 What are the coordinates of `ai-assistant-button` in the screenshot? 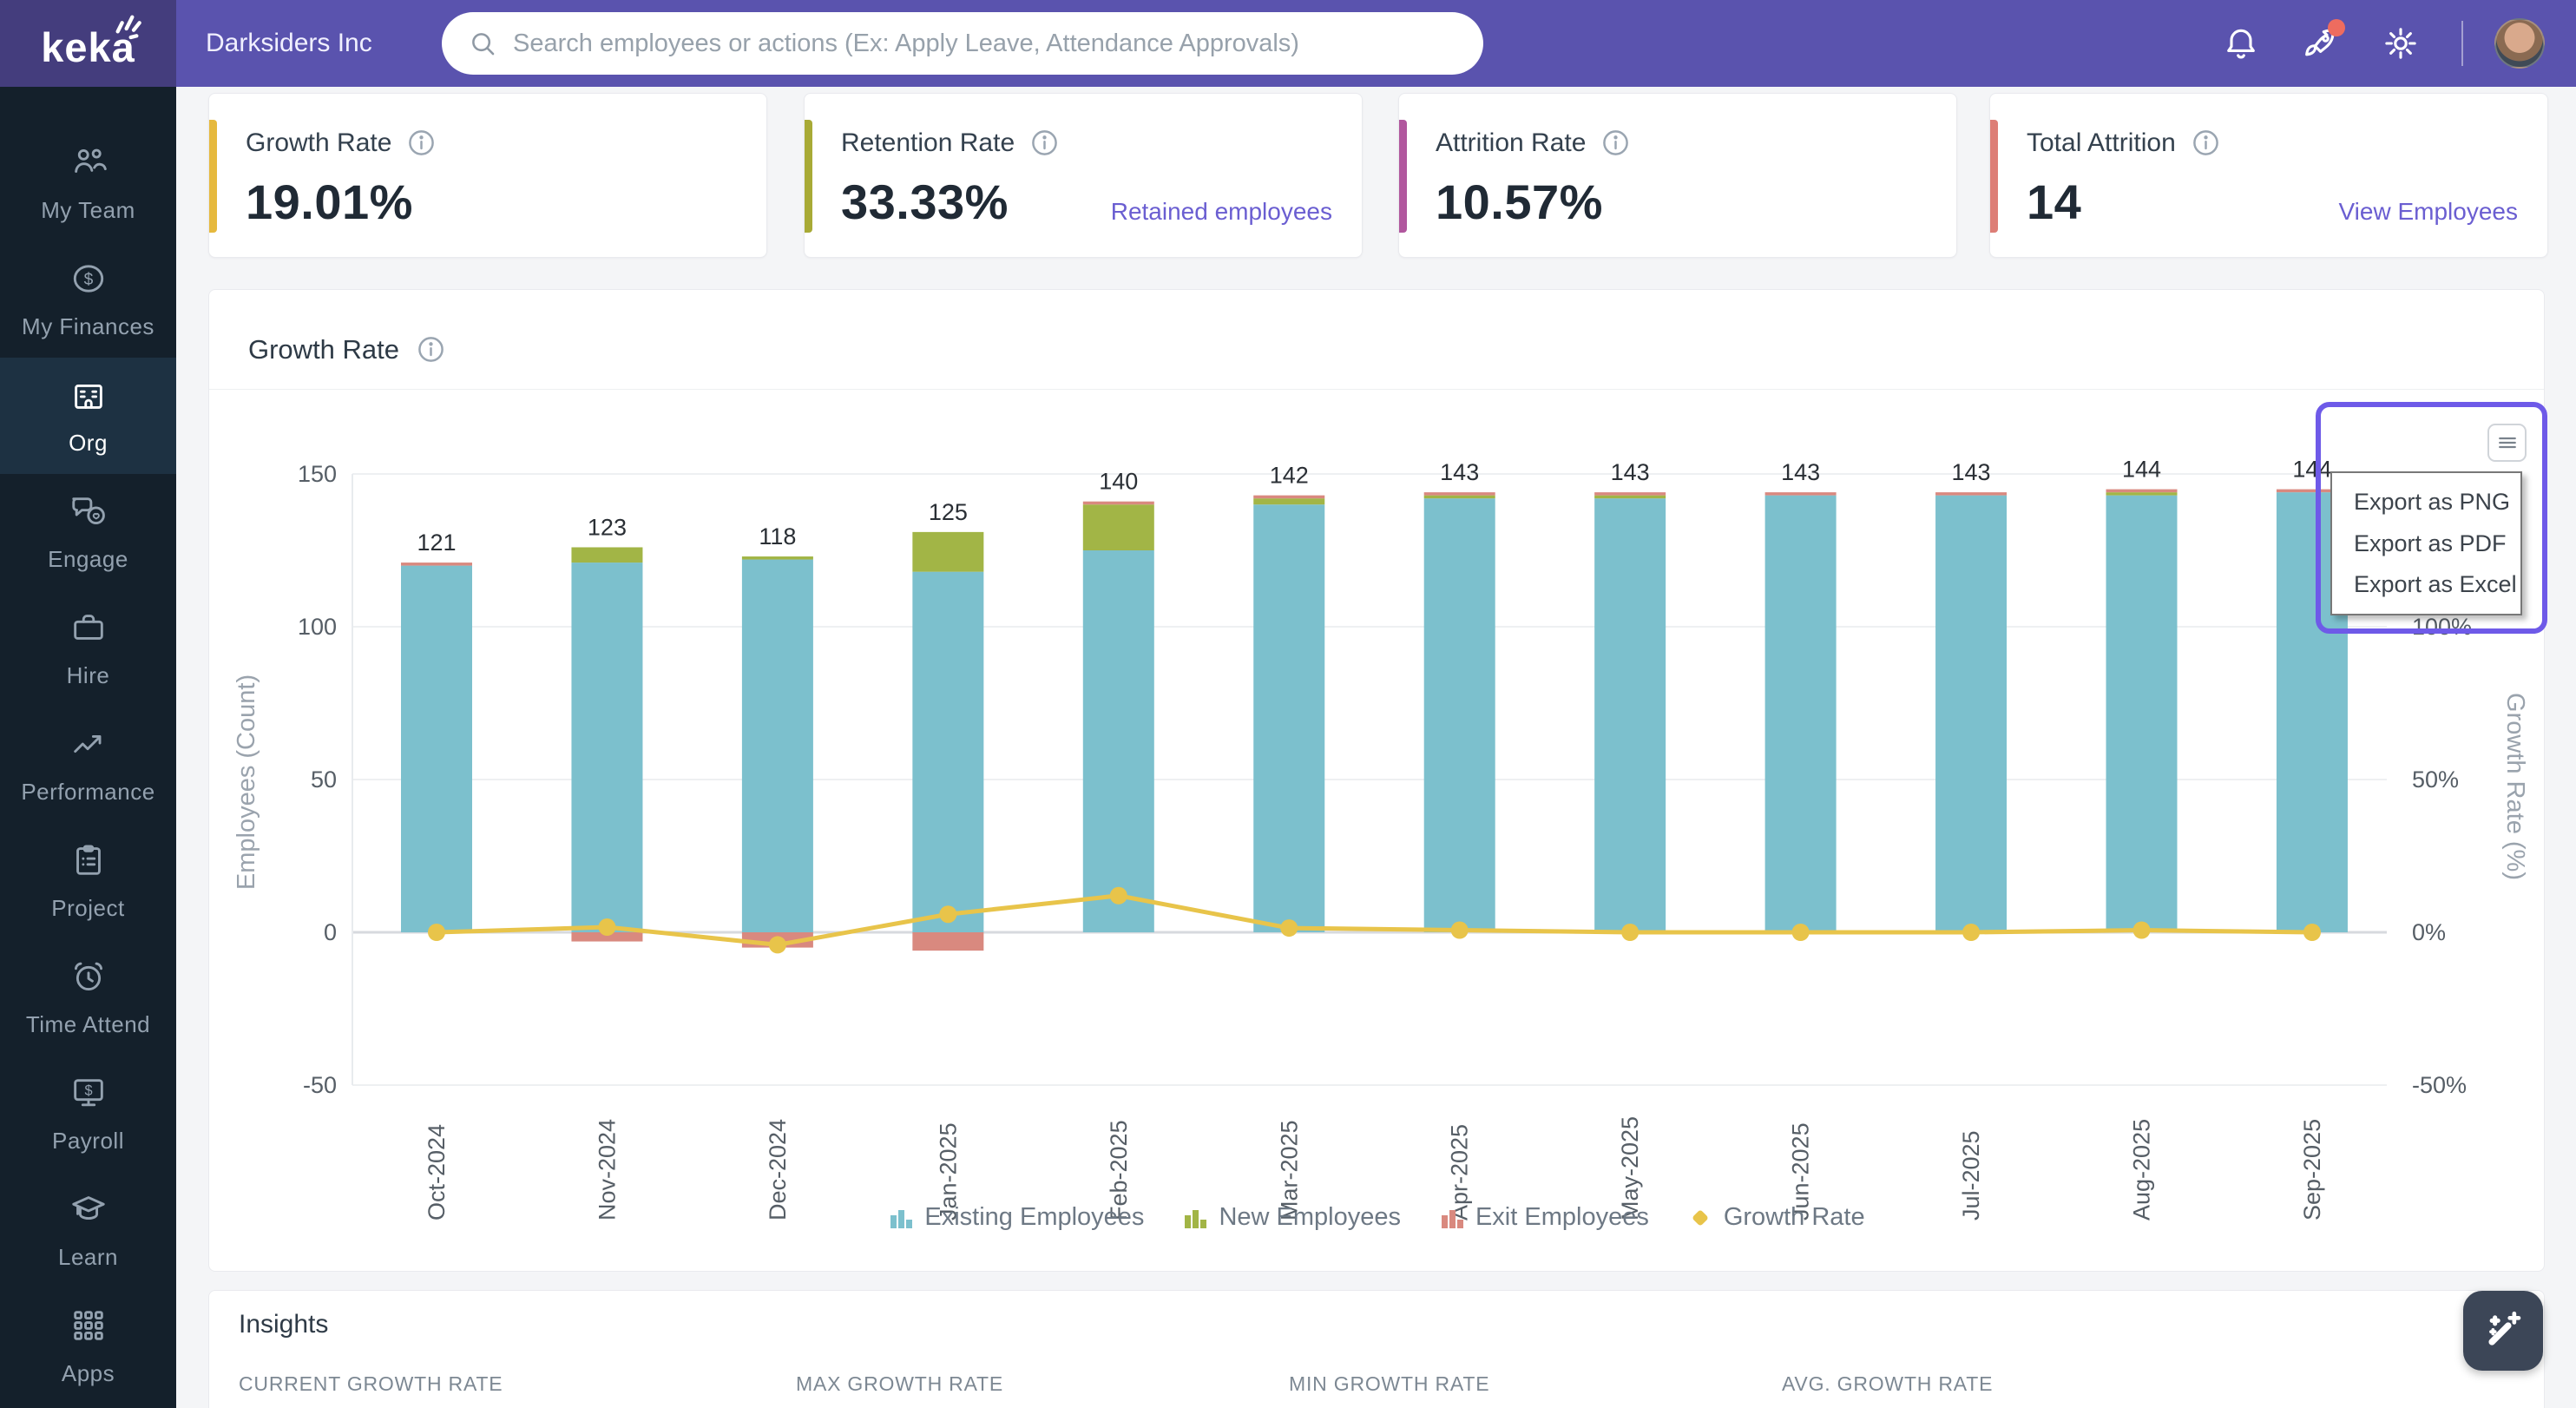 It's located at (2503, 1331).